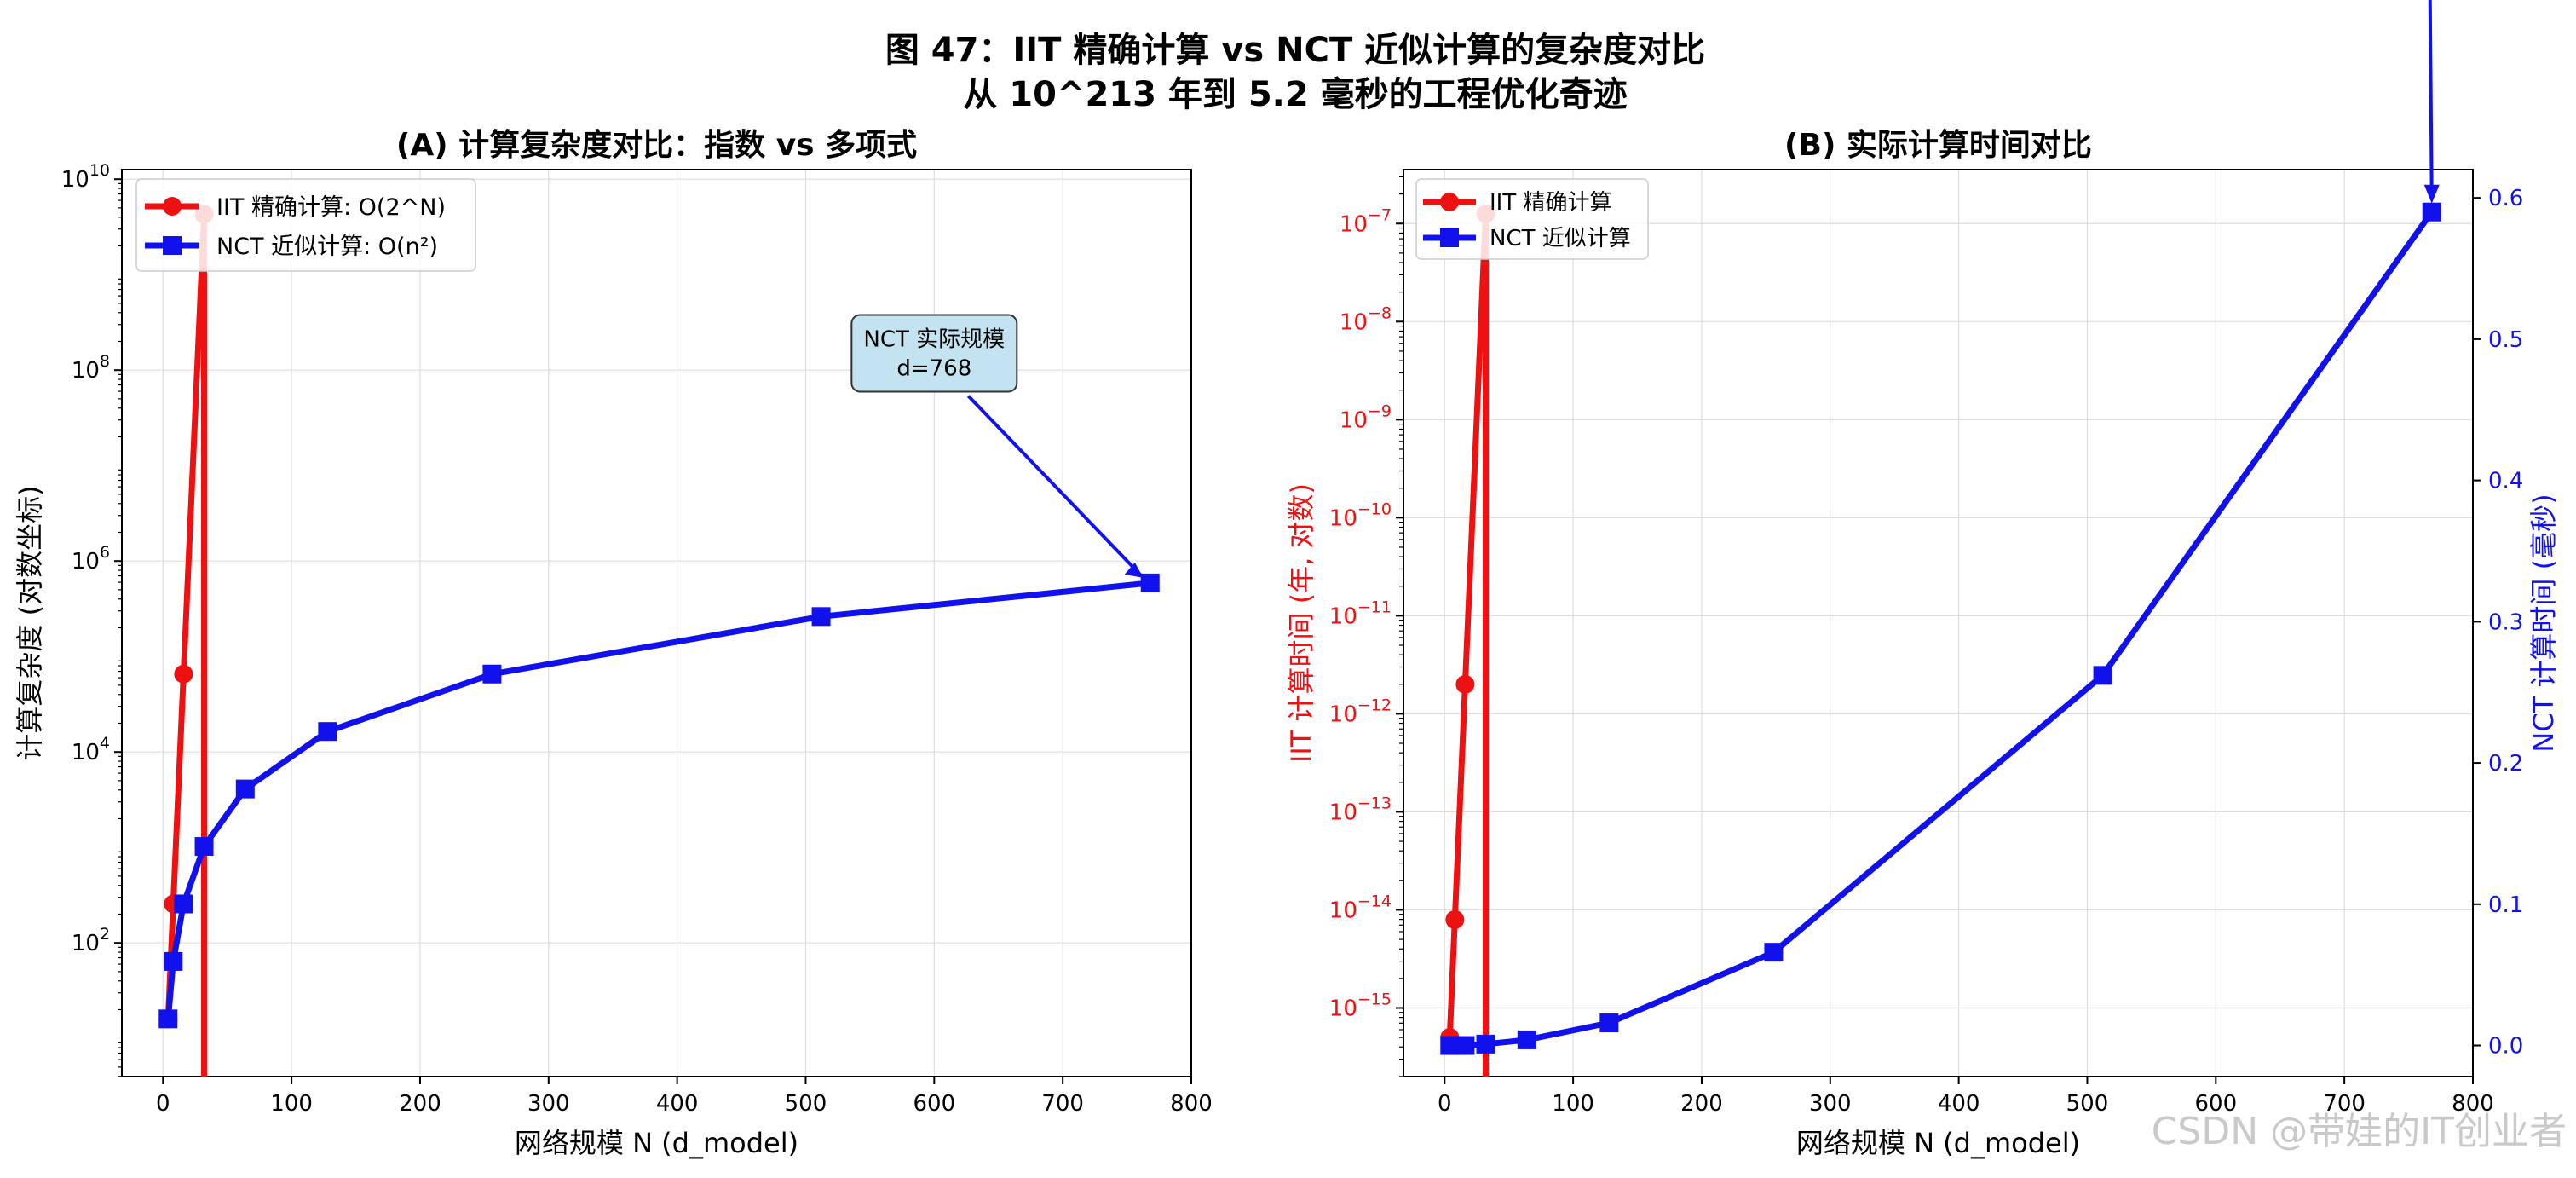  I want to click on top-arrow-head, so click(2431, 194).